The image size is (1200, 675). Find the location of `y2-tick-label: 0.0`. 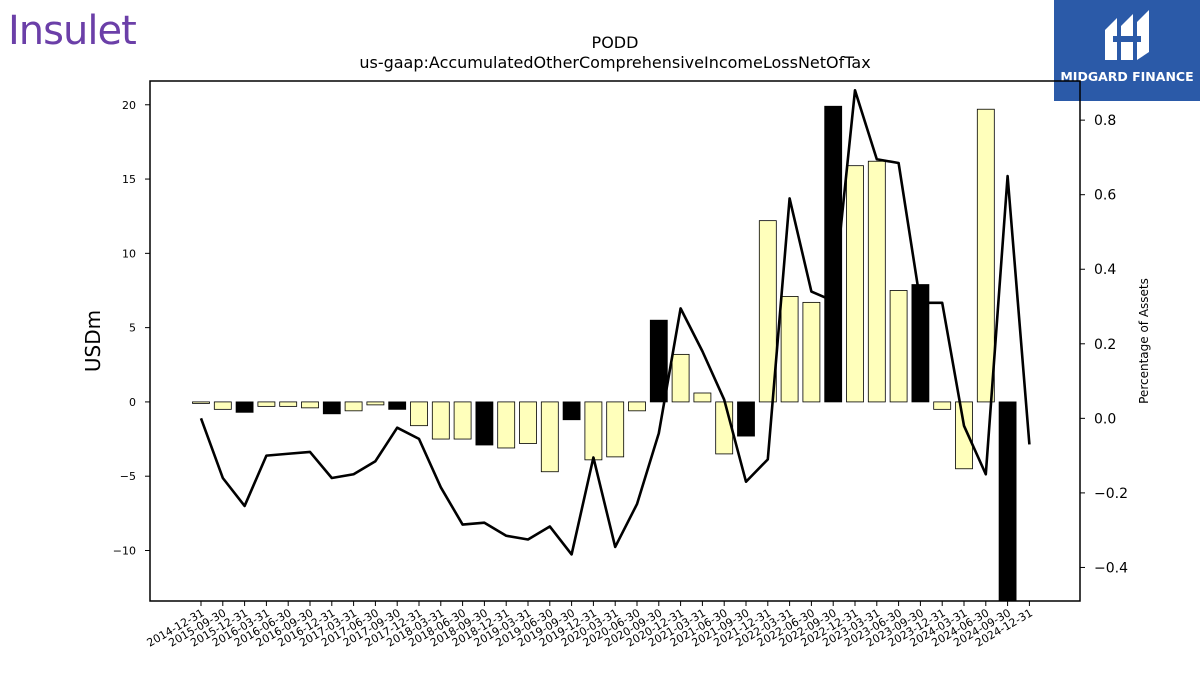

y2-tick-label: 0.0 is located at coordinates (1105, 419).